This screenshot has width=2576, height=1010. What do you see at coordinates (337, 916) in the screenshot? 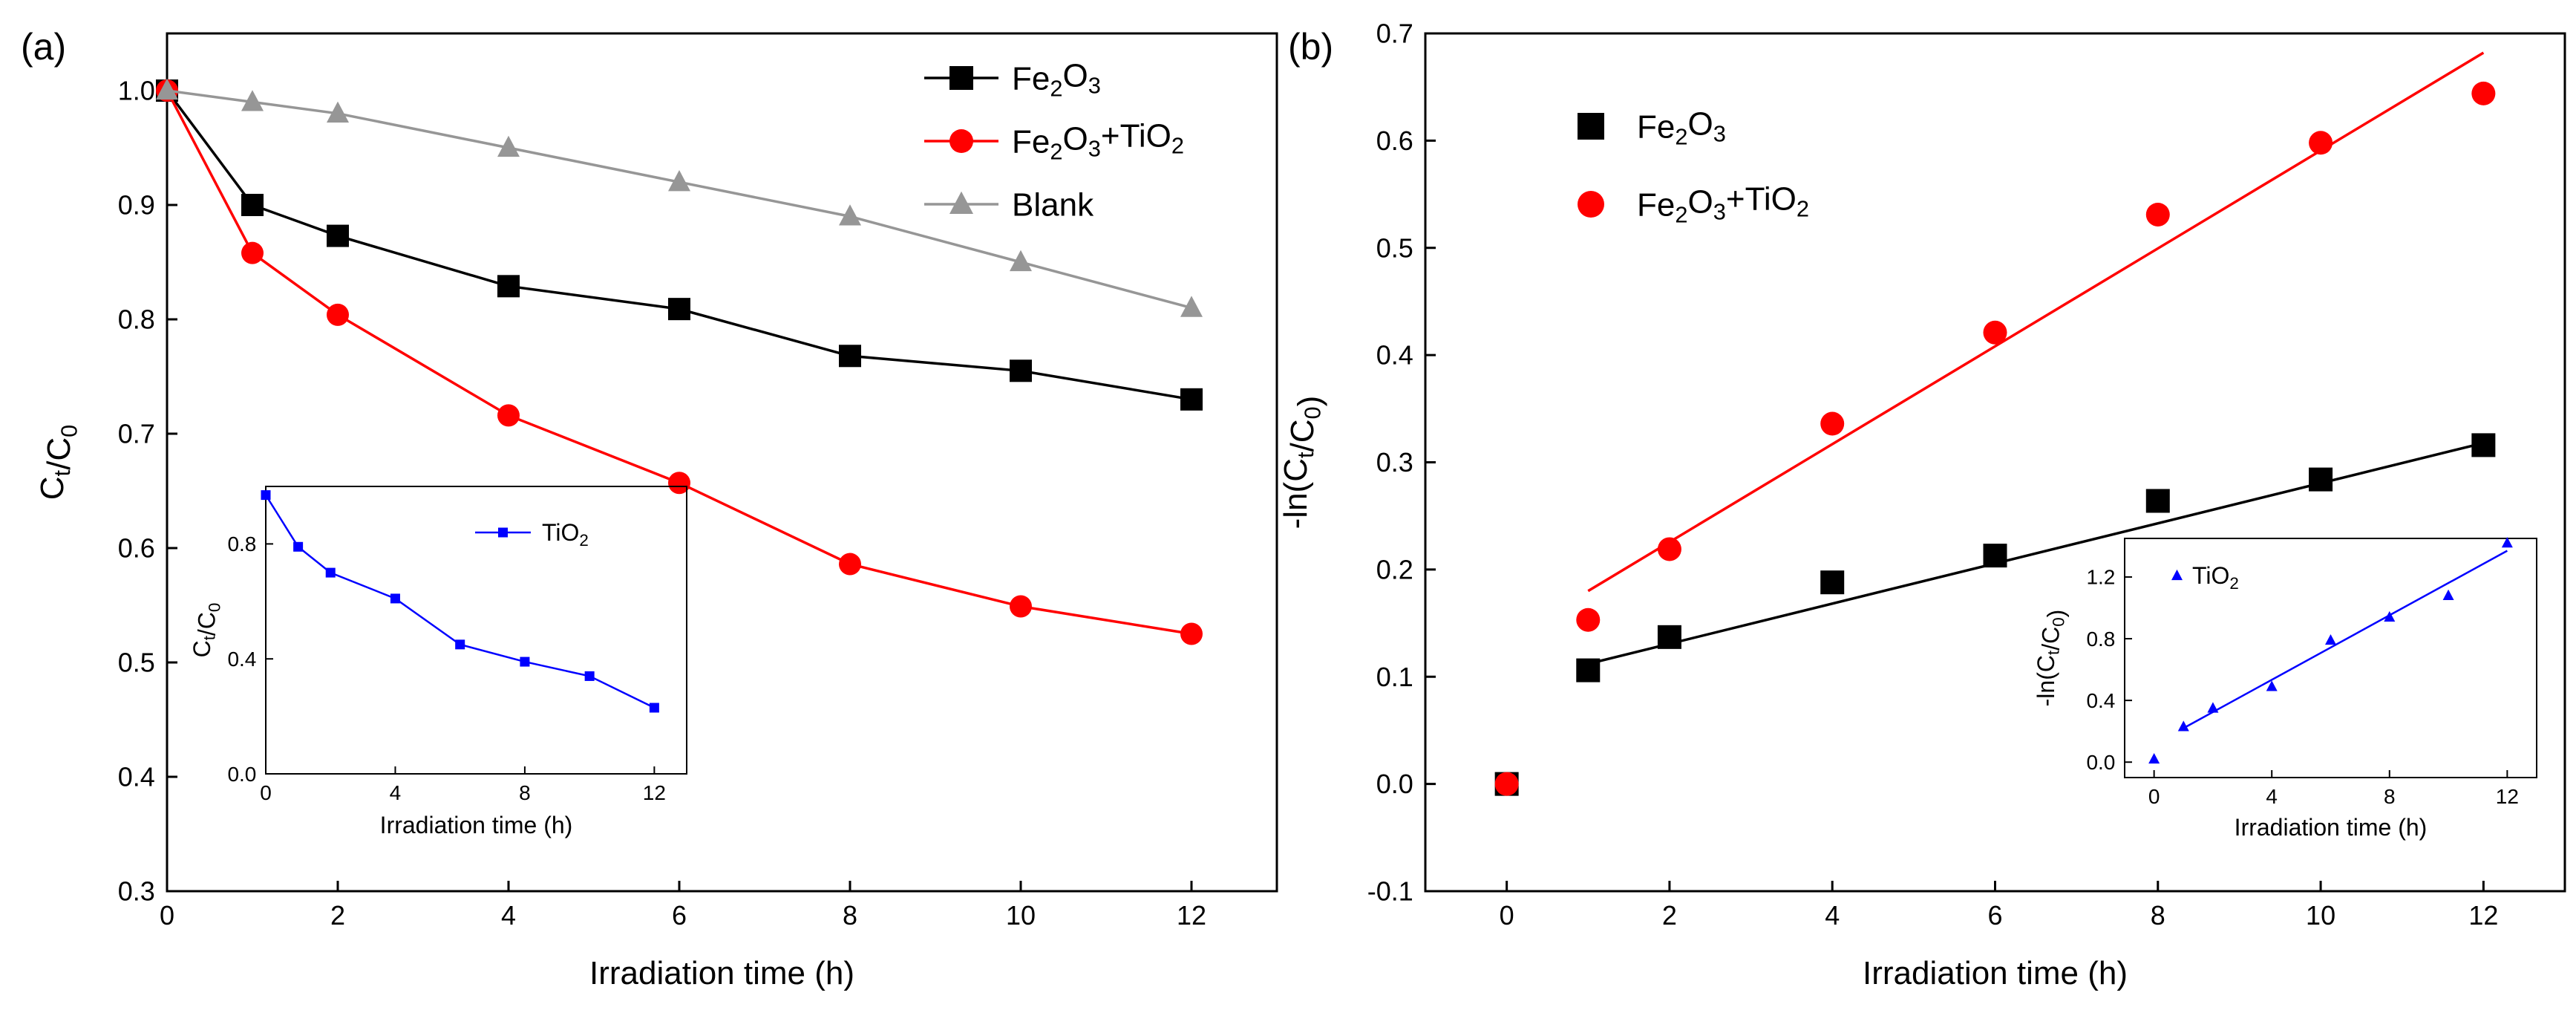
I see `x-tick-label: 2` at bounding box center [337, 916].